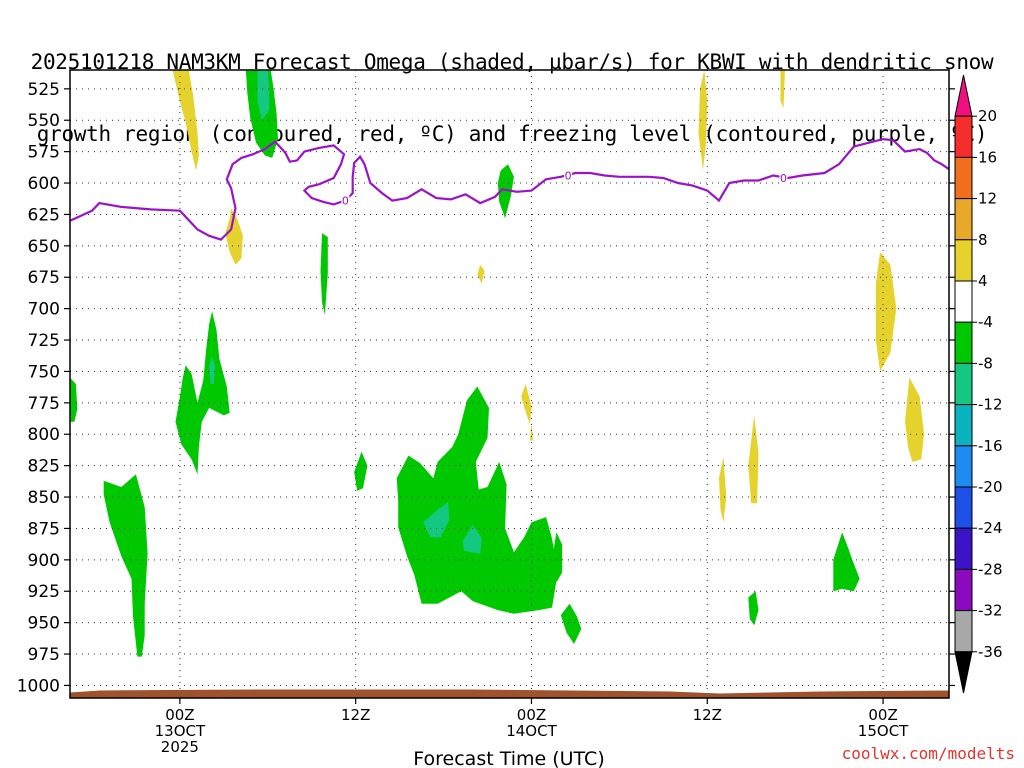 This screenshot has width=1024, height=768. Describe the element at coordinates (985, 322) in the screenshot. I see `colorbar-label--4: -4` at that location.